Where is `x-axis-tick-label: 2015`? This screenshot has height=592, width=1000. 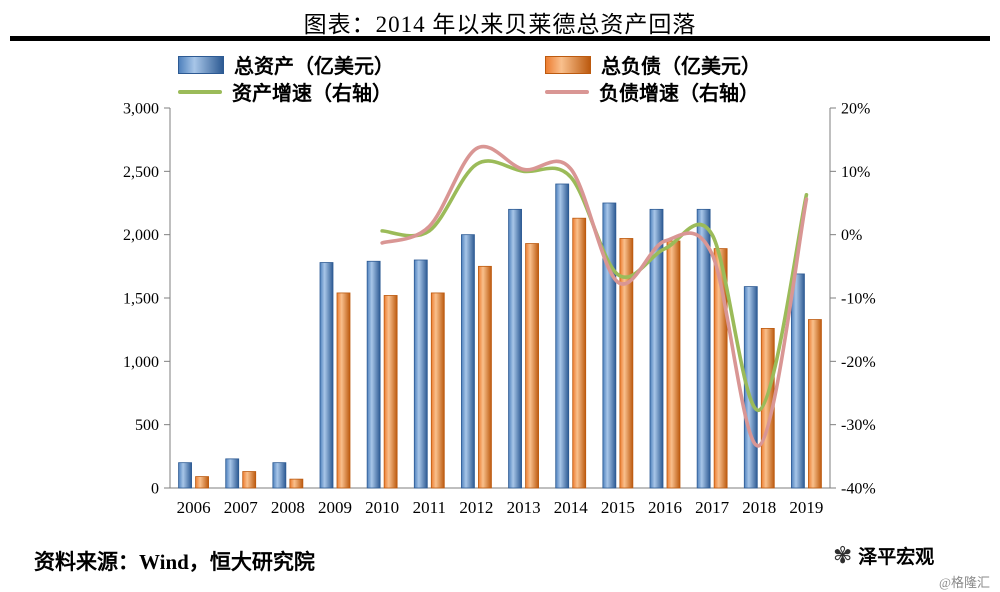
x-axis-tick-label: 2015 is located at coordinates (618, 507).